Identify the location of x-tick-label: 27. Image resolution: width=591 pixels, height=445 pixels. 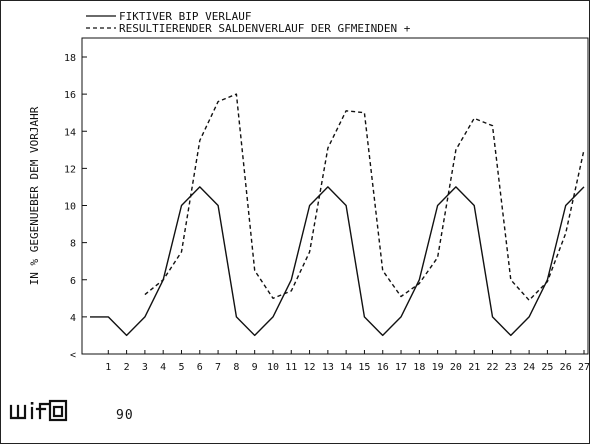
(584, 367).